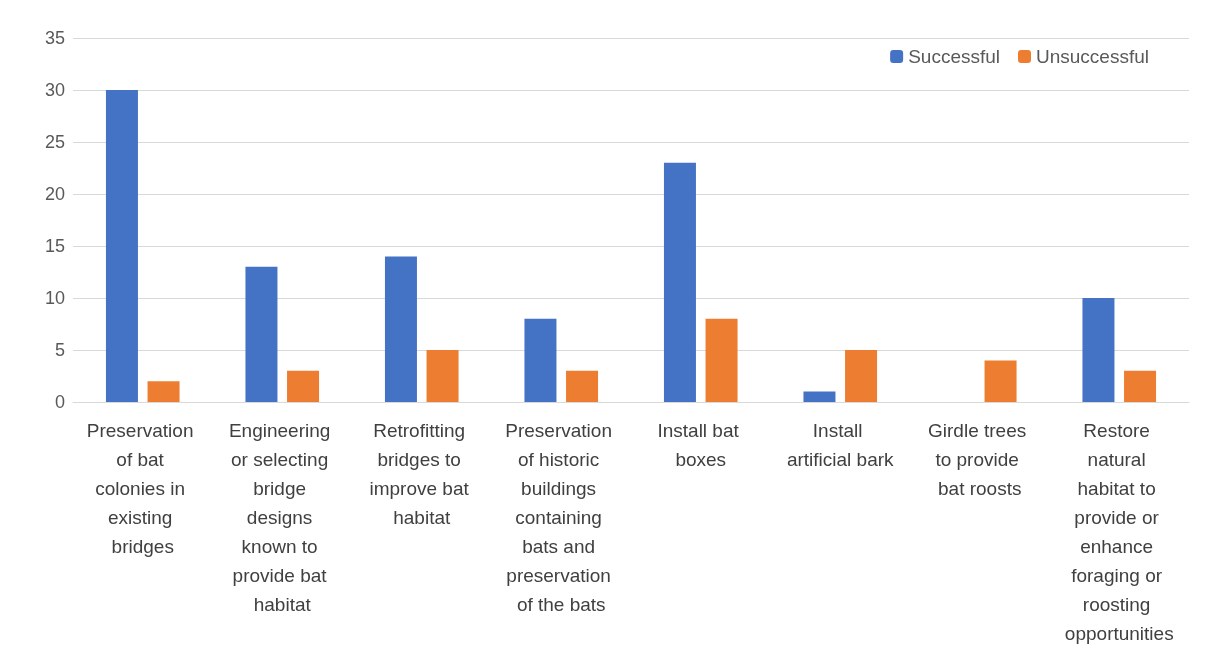 This screenshot has height=659, width=1214. What do you see at coordinates (142, 488) in the screenshot?
I see `x-tick-label: Preservation of bat colonies in existing bridges` at bounding box center [142, 488].